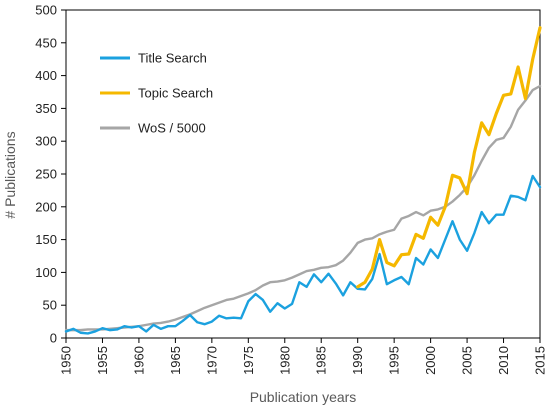 The image size is (550, 413). I want to click on x-tick-label: 2010, so click(503, 360).